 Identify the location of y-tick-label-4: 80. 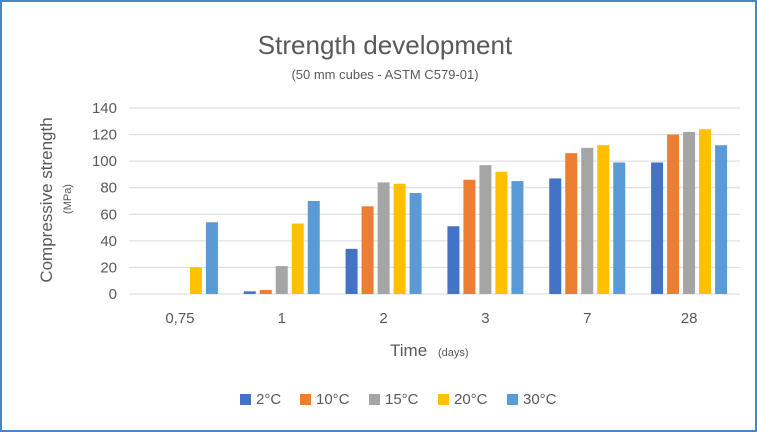
(108, 188).